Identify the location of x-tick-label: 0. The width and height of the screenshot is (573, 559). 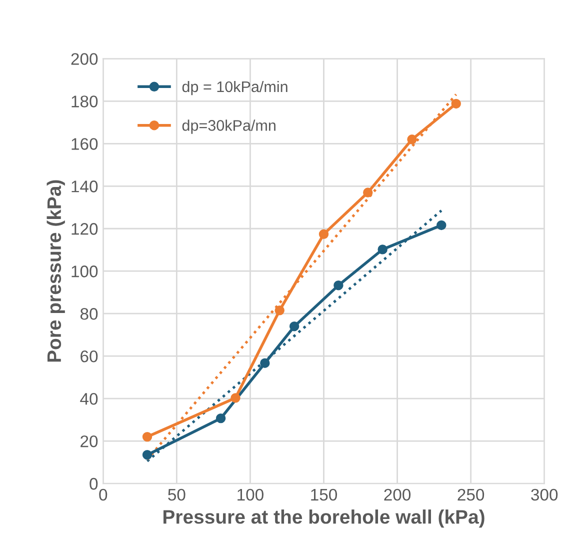
(103, 494).